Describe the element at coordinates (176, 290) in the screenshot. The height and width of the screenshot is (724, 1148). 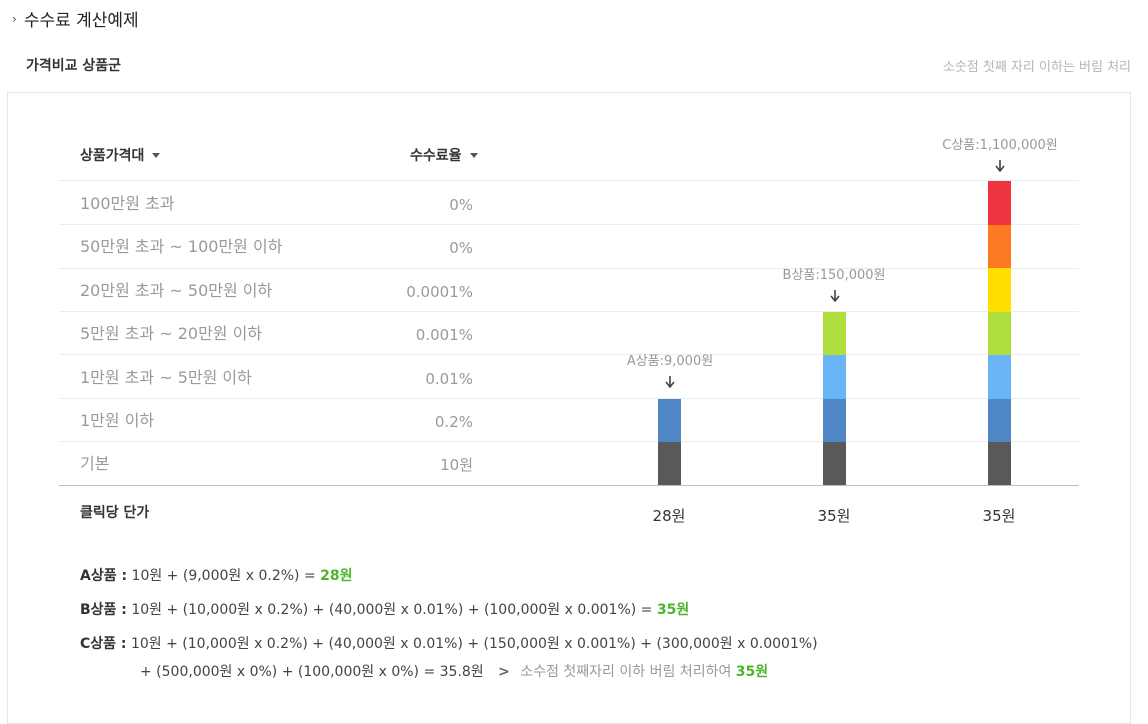
I see `tier-range: 20만원 초과 ~ 50만원 이하` at that location.